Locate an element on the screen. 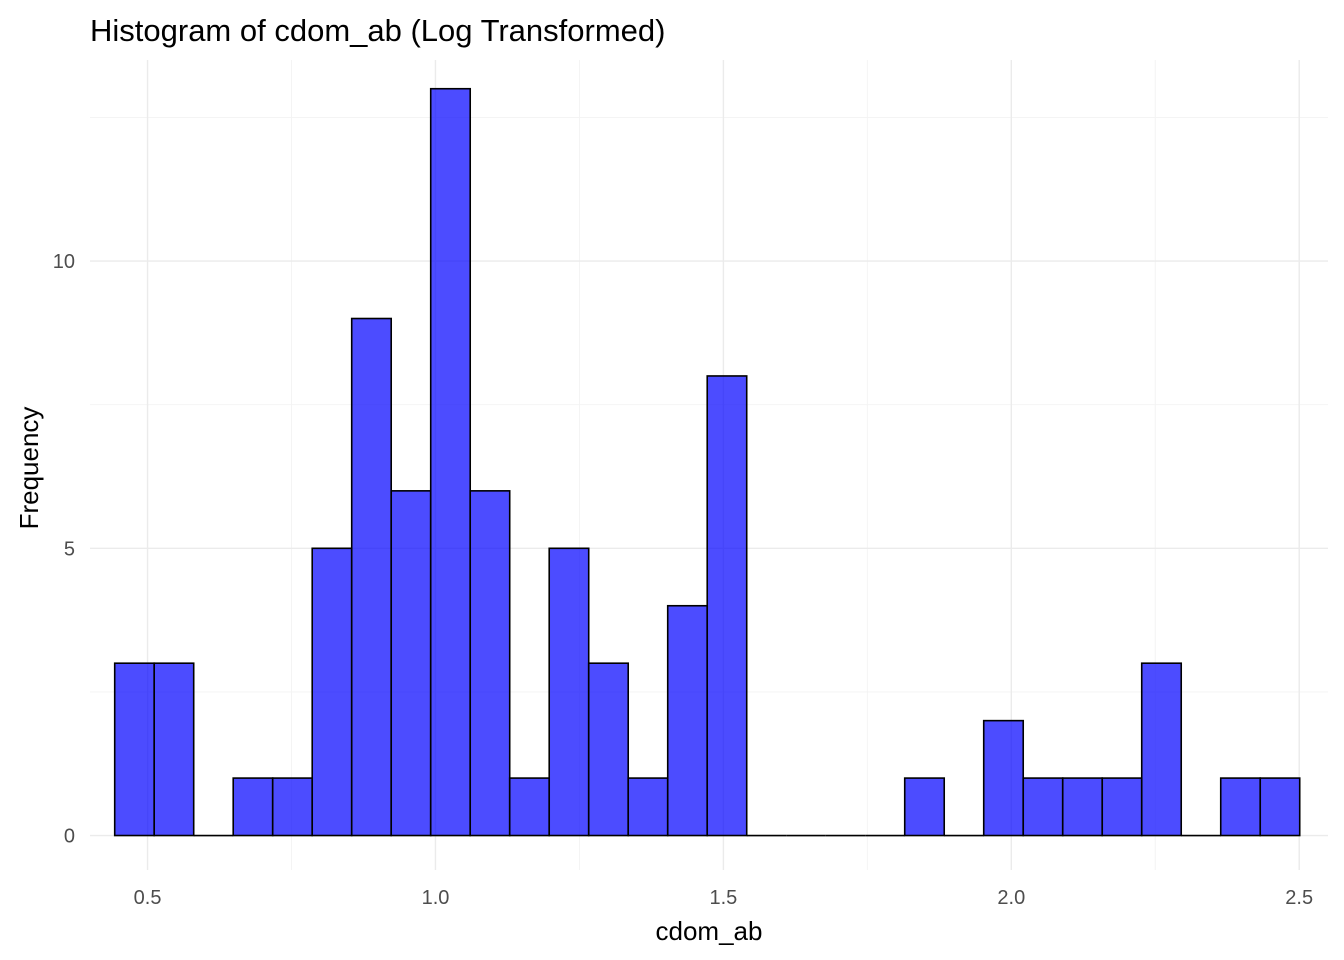  x-tick-label: 0.5 is located at coordinates (148, 898).